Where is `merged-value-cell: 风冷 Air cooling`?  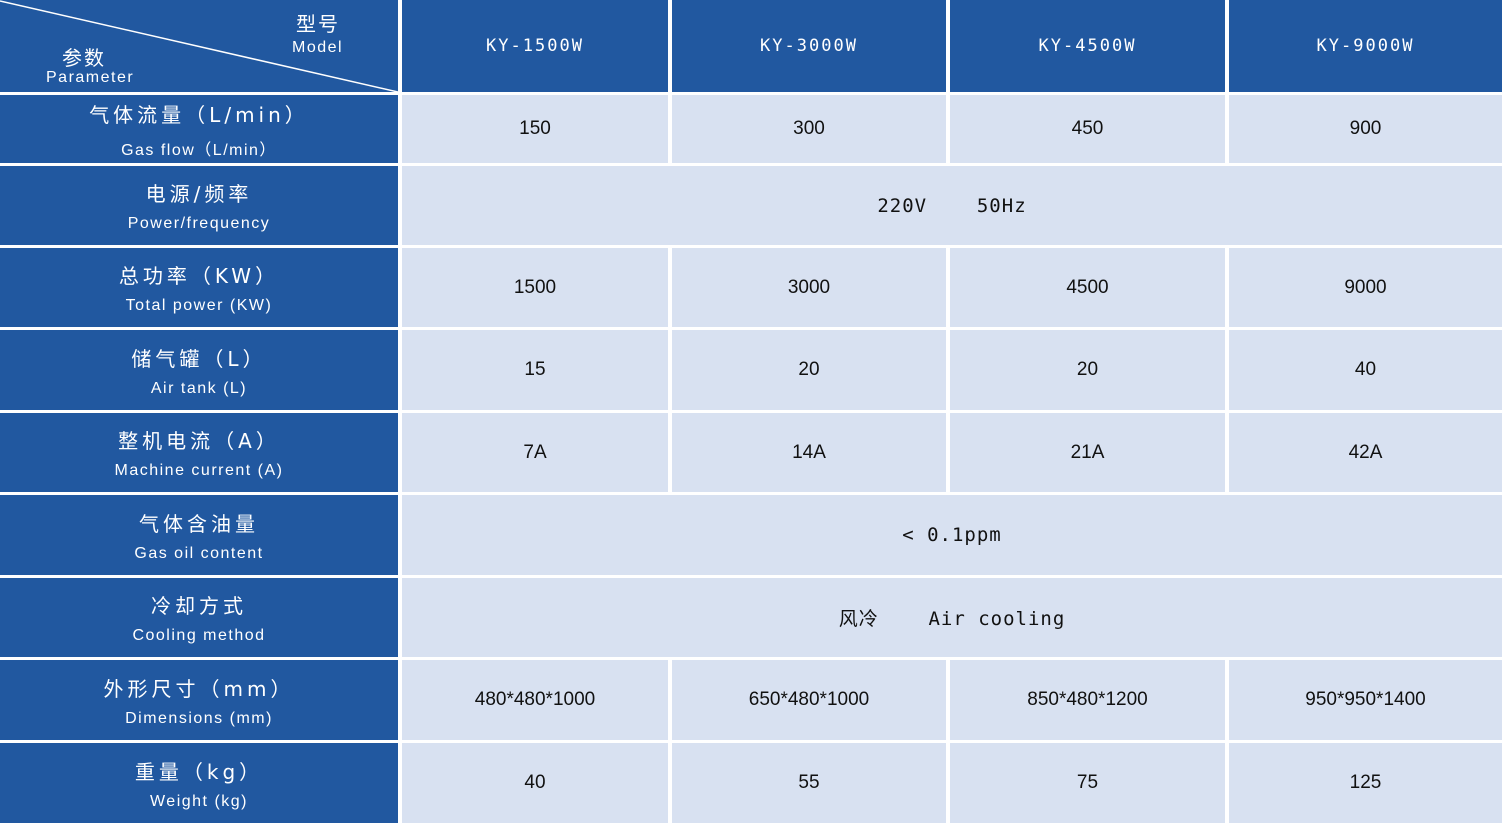 merged-value-cell: 风冷 Air cooling is located at coordinates (952, 617).